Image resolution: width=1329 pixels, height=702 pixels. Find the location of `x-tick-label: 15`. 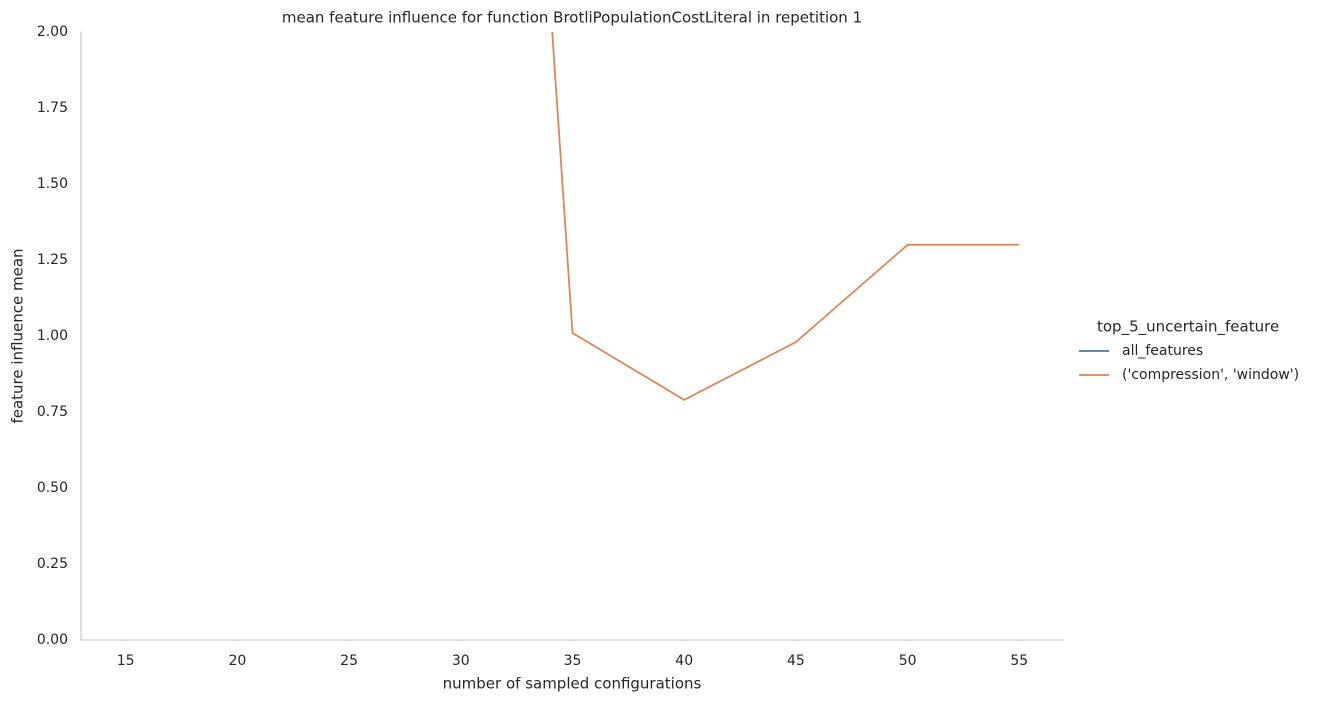

x-tick-label: 15 is located at coordinates (126, 661).